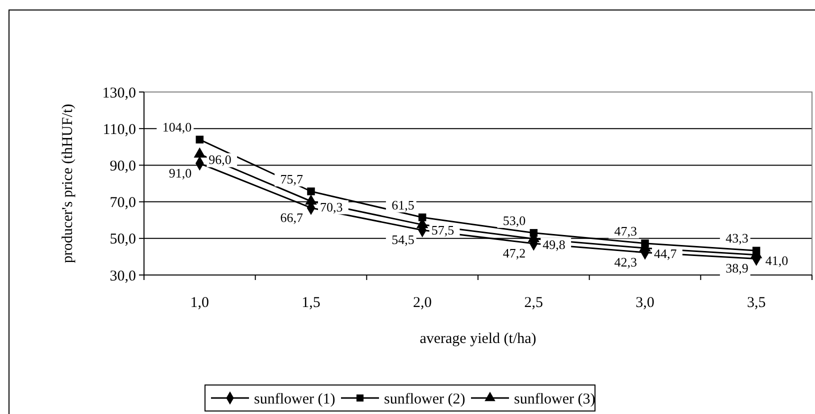  What do you see at coordinates (756, 303) in the screenshot?
I see `x-tick-label: 3,5` at bounding box center [756, 303].